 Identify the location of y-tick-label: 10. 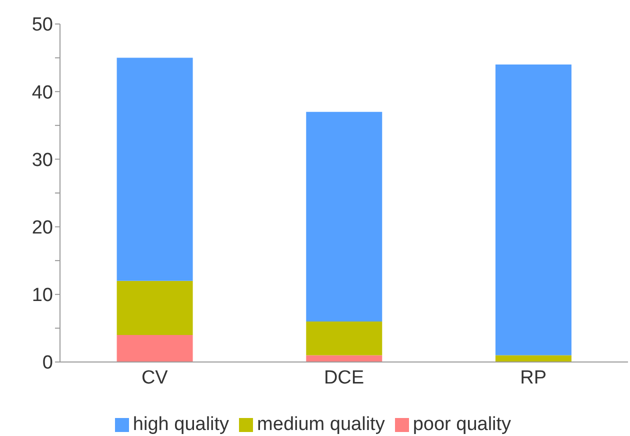
(42, 295).